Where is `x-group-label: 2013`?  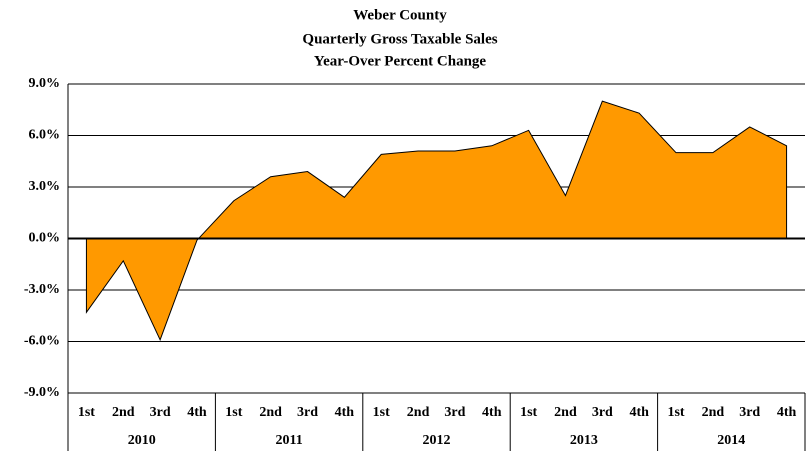 x-group-label: 2013 is located at coordinates (584, 440).